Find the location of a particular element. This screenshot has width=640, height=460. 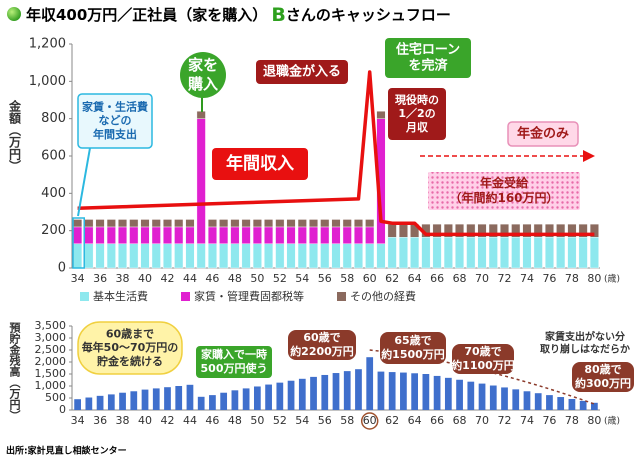

title: 年収400万円／正社員（家を購入） Bさんのキャッシュフロー is located at coordinates (238, 15).